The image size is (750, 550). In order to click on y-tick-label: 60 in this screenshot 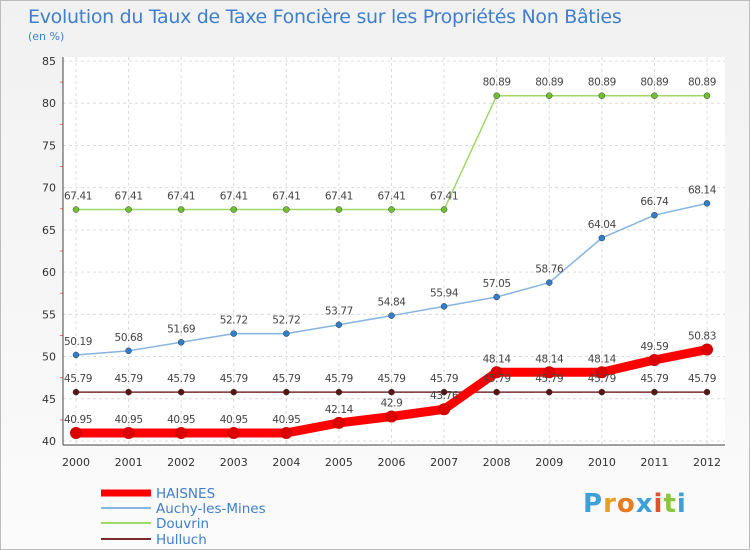, I will do `click(49, 272)`.